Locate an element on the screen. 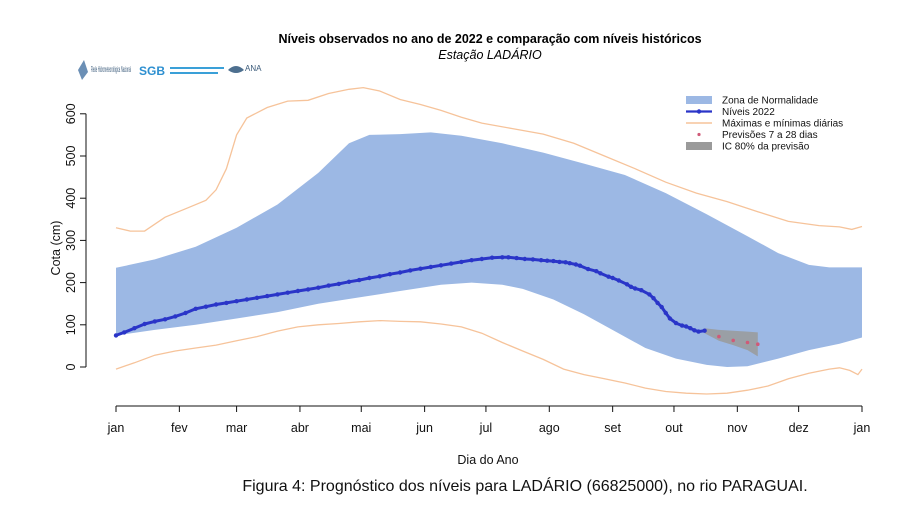 This screenshot has width=900, height=512. y-tick-label: 100 is located at coordinates (71, 324).